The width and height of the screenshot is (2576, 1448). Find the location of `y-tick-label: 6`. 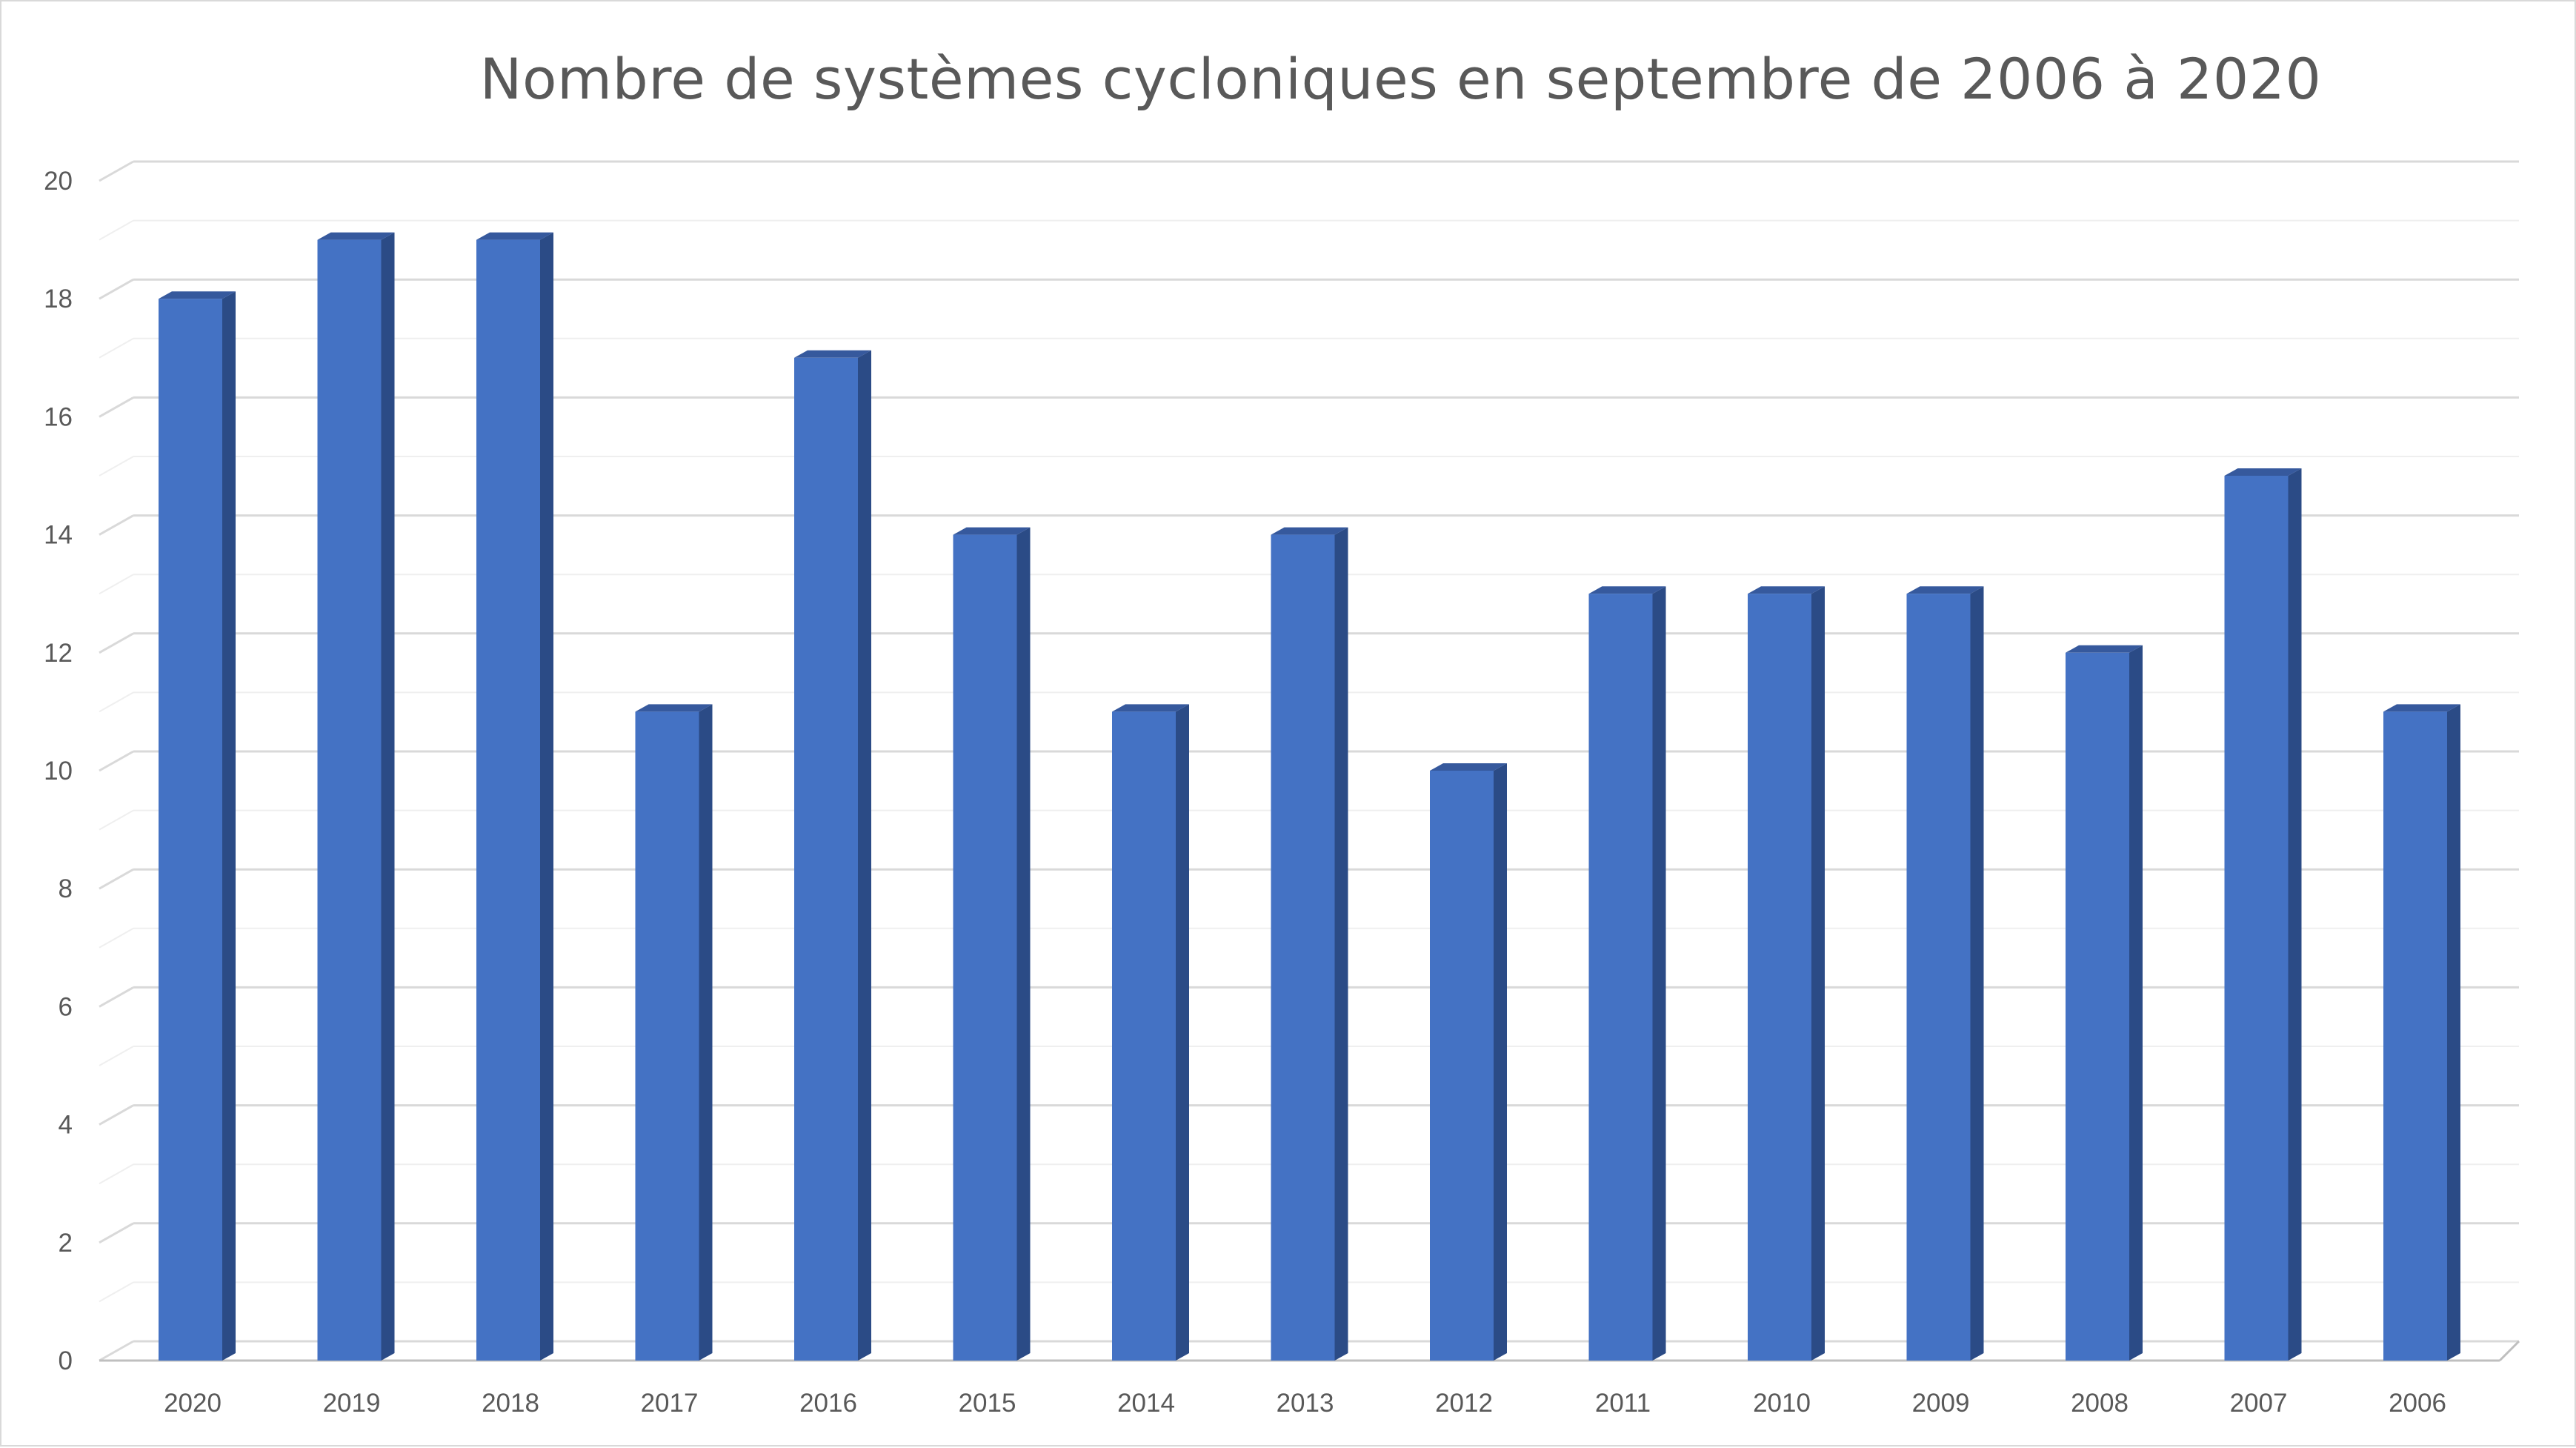

y-tick-label: 6 is located at coordinates (66, 1006).